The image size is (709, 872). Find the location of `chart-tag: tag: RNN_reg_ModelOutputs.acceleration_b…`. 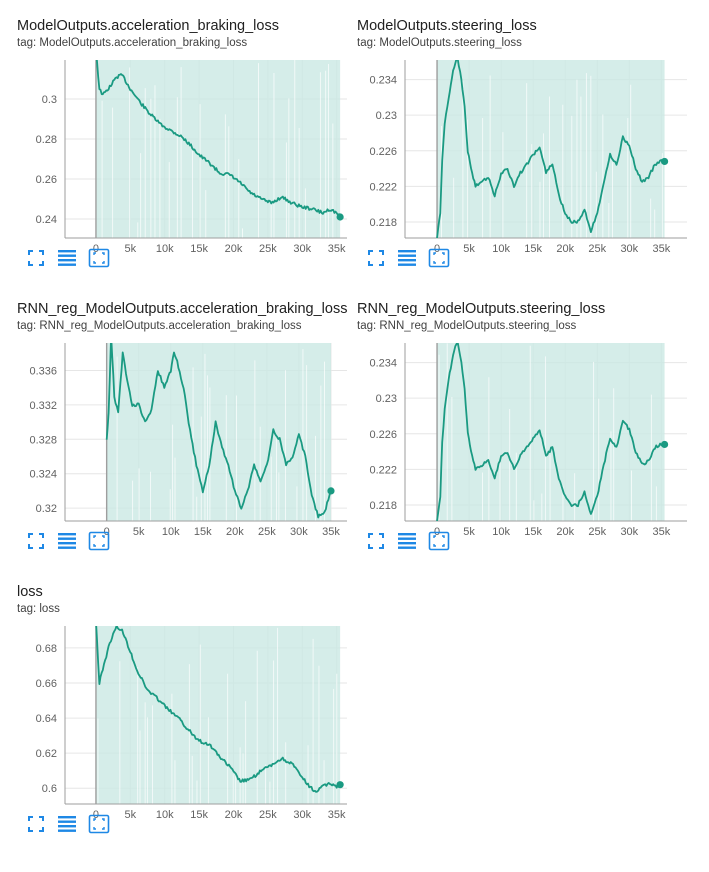

chart-tag: tag: RNN_reg_ModelOutputs.acceleration_b… is located at coordinates (159, 326).